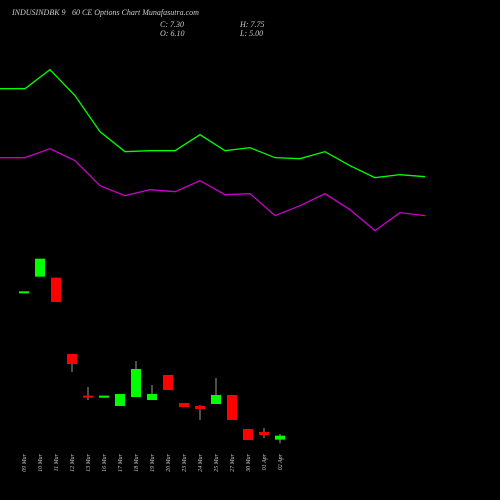  Describe the element at coordinates (137, 462) in the screenshot. I see `x-tick-label: 18 Mar` at that location.